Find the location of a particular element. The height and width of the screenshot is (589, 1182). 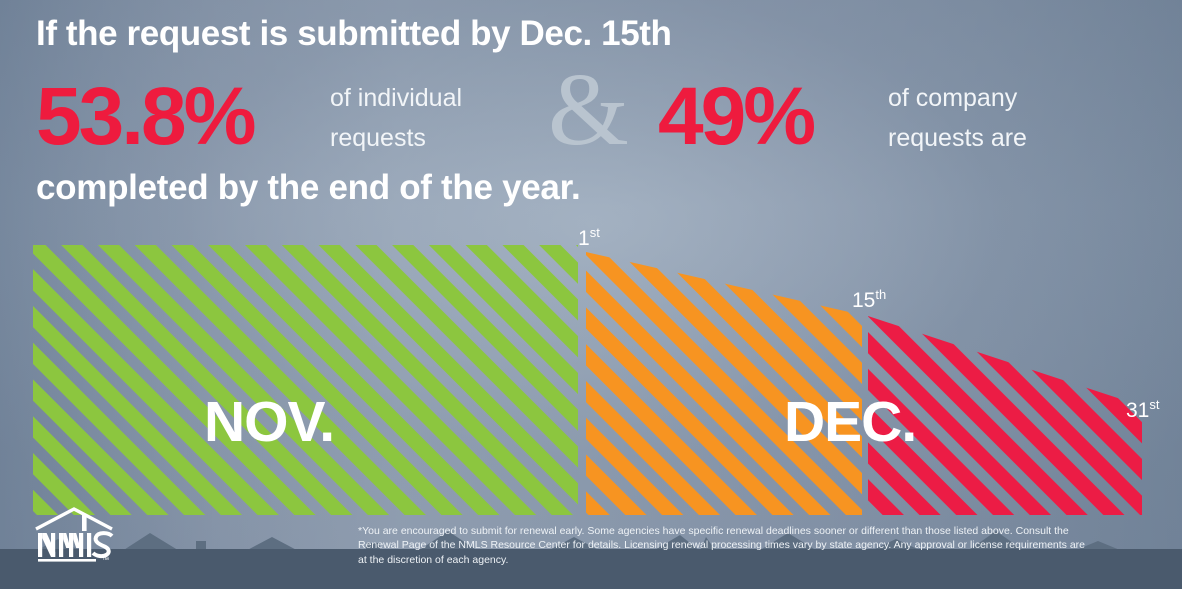

chart-segment-dec-first-half is located at coordinates (724, 383).